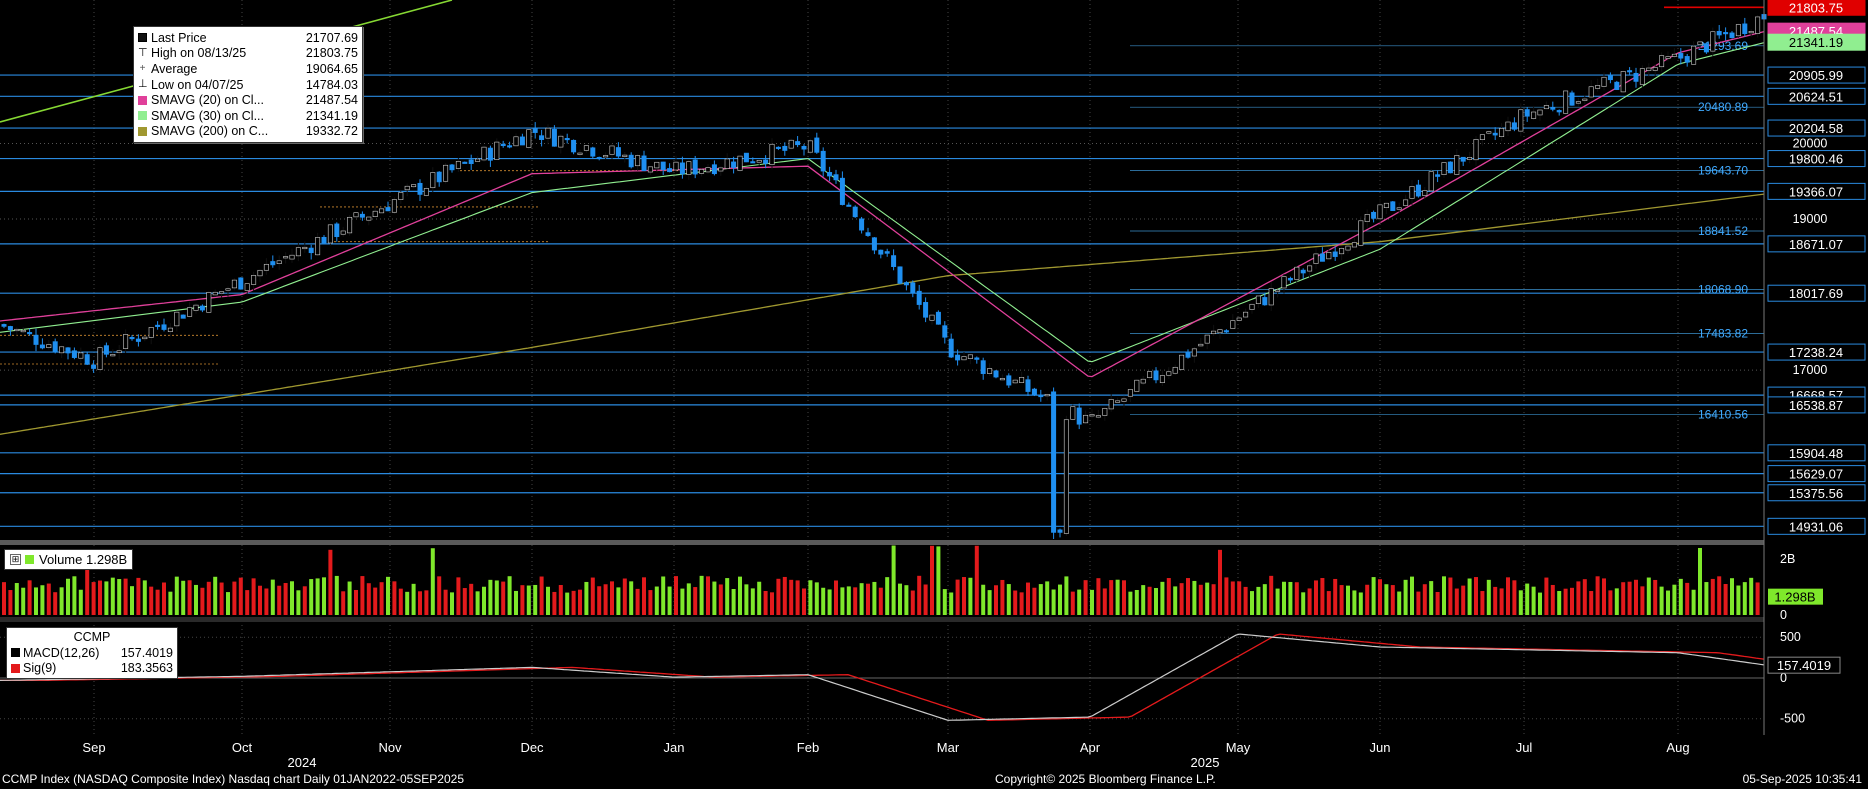 This screenshot has height=789, width=1868. Describe the element at coordinates (1816, 75) in the screenshot. I see `price-tag: 20905.99` at that location.